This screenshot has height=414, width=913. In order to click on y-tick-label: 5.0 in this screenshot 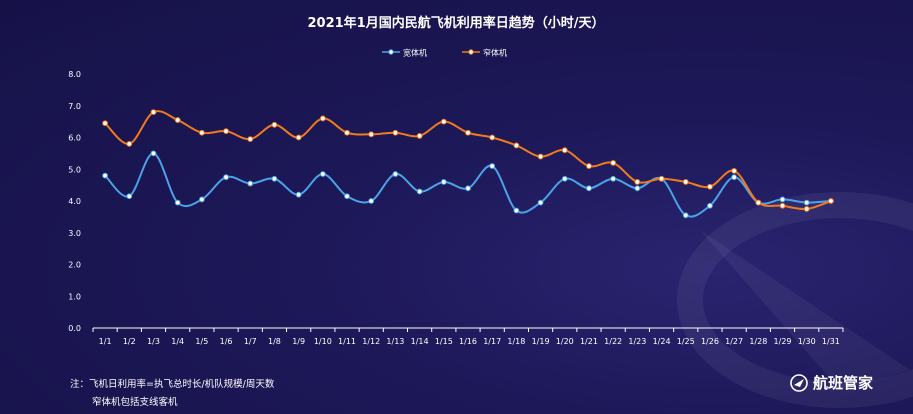, I will do `click(74, 169)`.